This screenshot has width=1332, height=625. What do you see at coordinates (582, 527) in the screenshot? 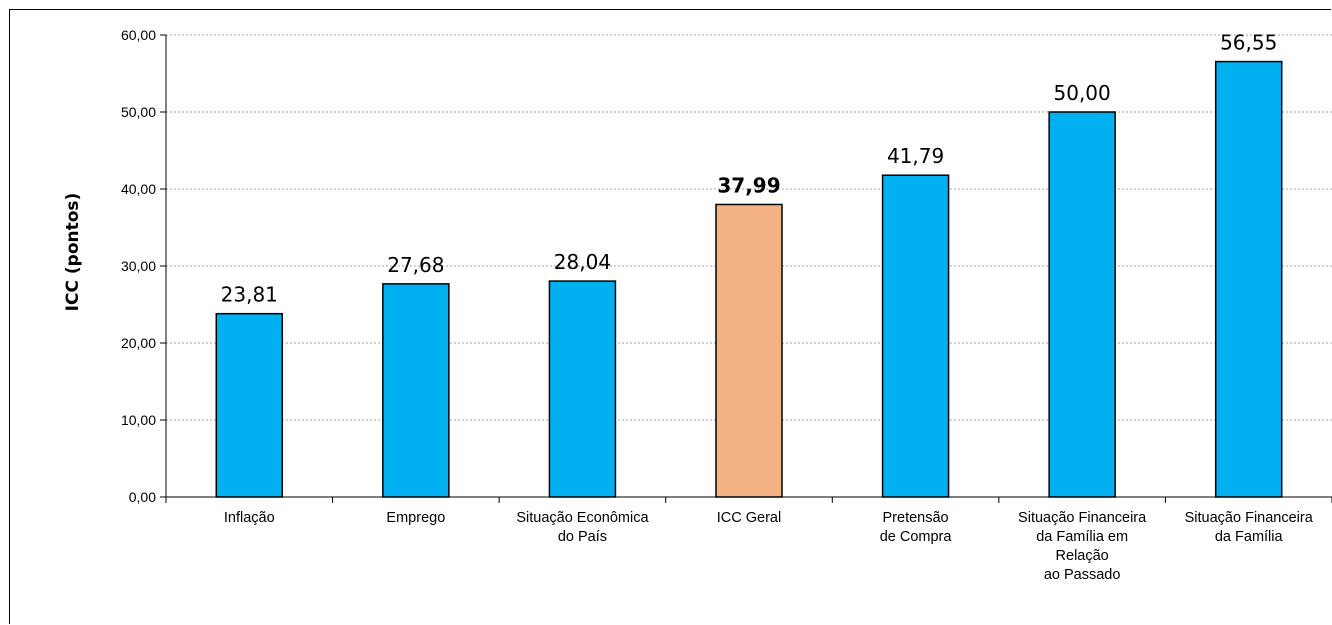
I see `category-label: Situação Econômica do País` at bounding box center [582, 527].